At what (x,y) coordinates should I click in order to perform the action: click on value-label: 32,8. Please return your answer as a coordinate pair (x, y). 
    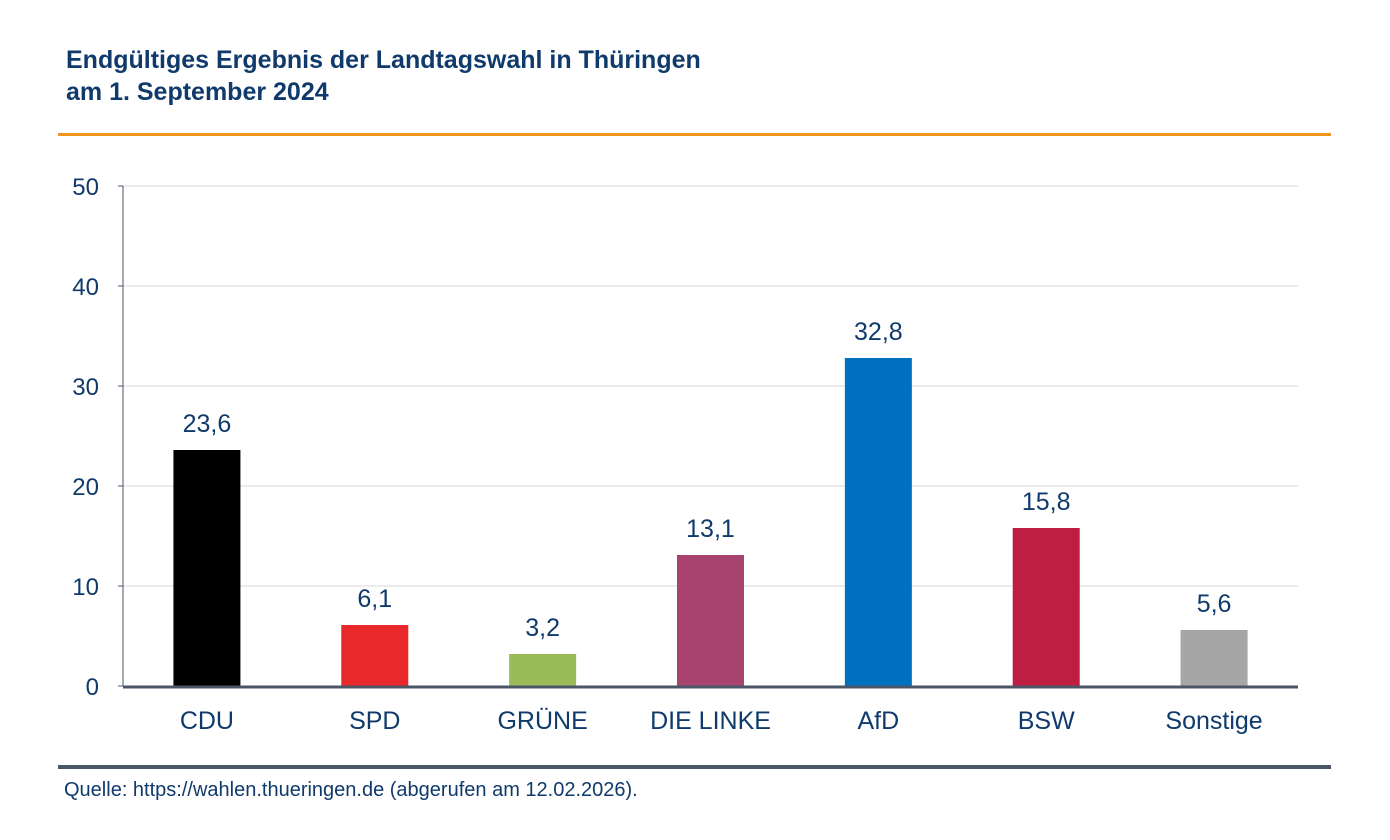
    Looking at the image, I should click on (878, 332).